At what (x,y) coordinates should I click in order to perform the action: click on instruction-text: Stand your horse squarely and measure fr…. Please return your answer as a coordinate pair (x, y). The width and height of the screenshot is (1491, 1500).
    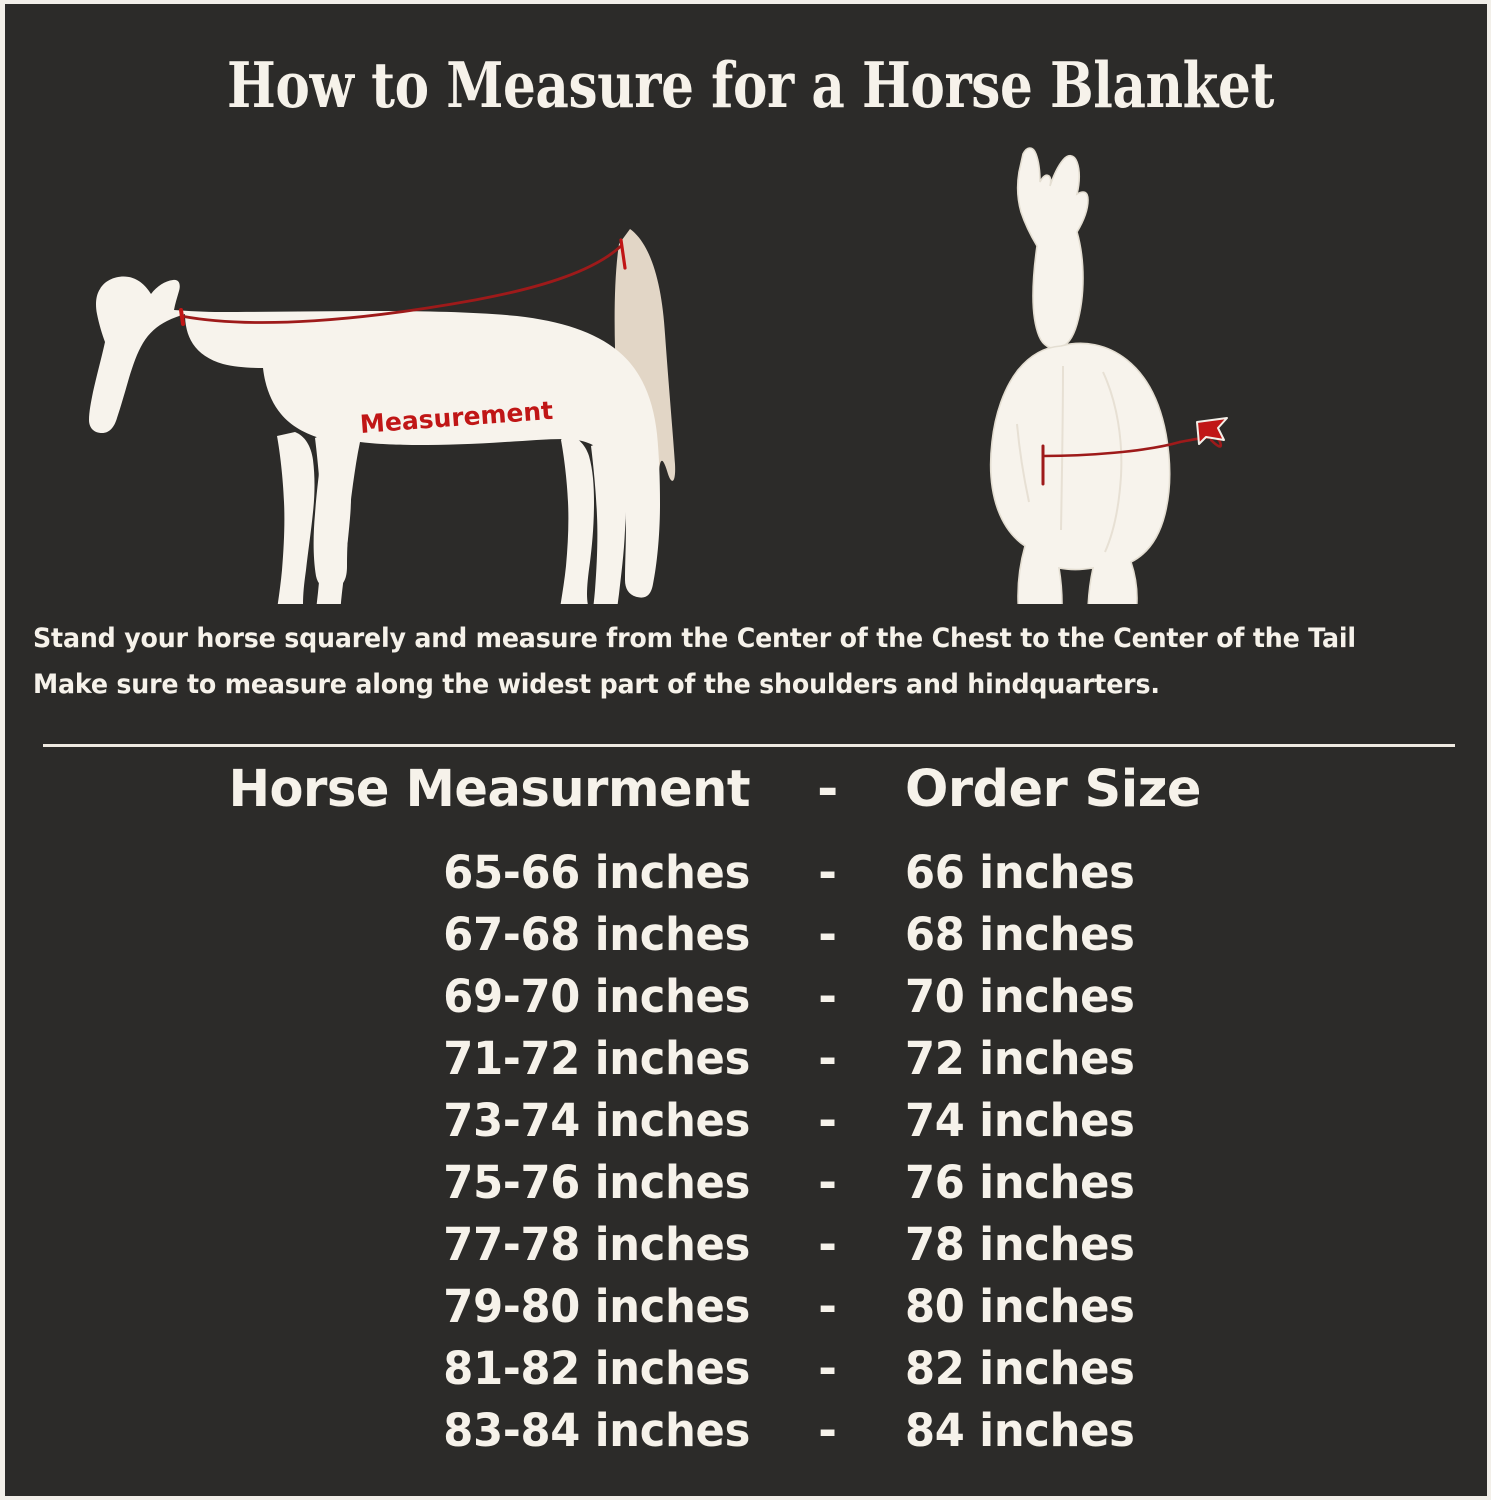
    Looking at the image, I should click on (720, 662).